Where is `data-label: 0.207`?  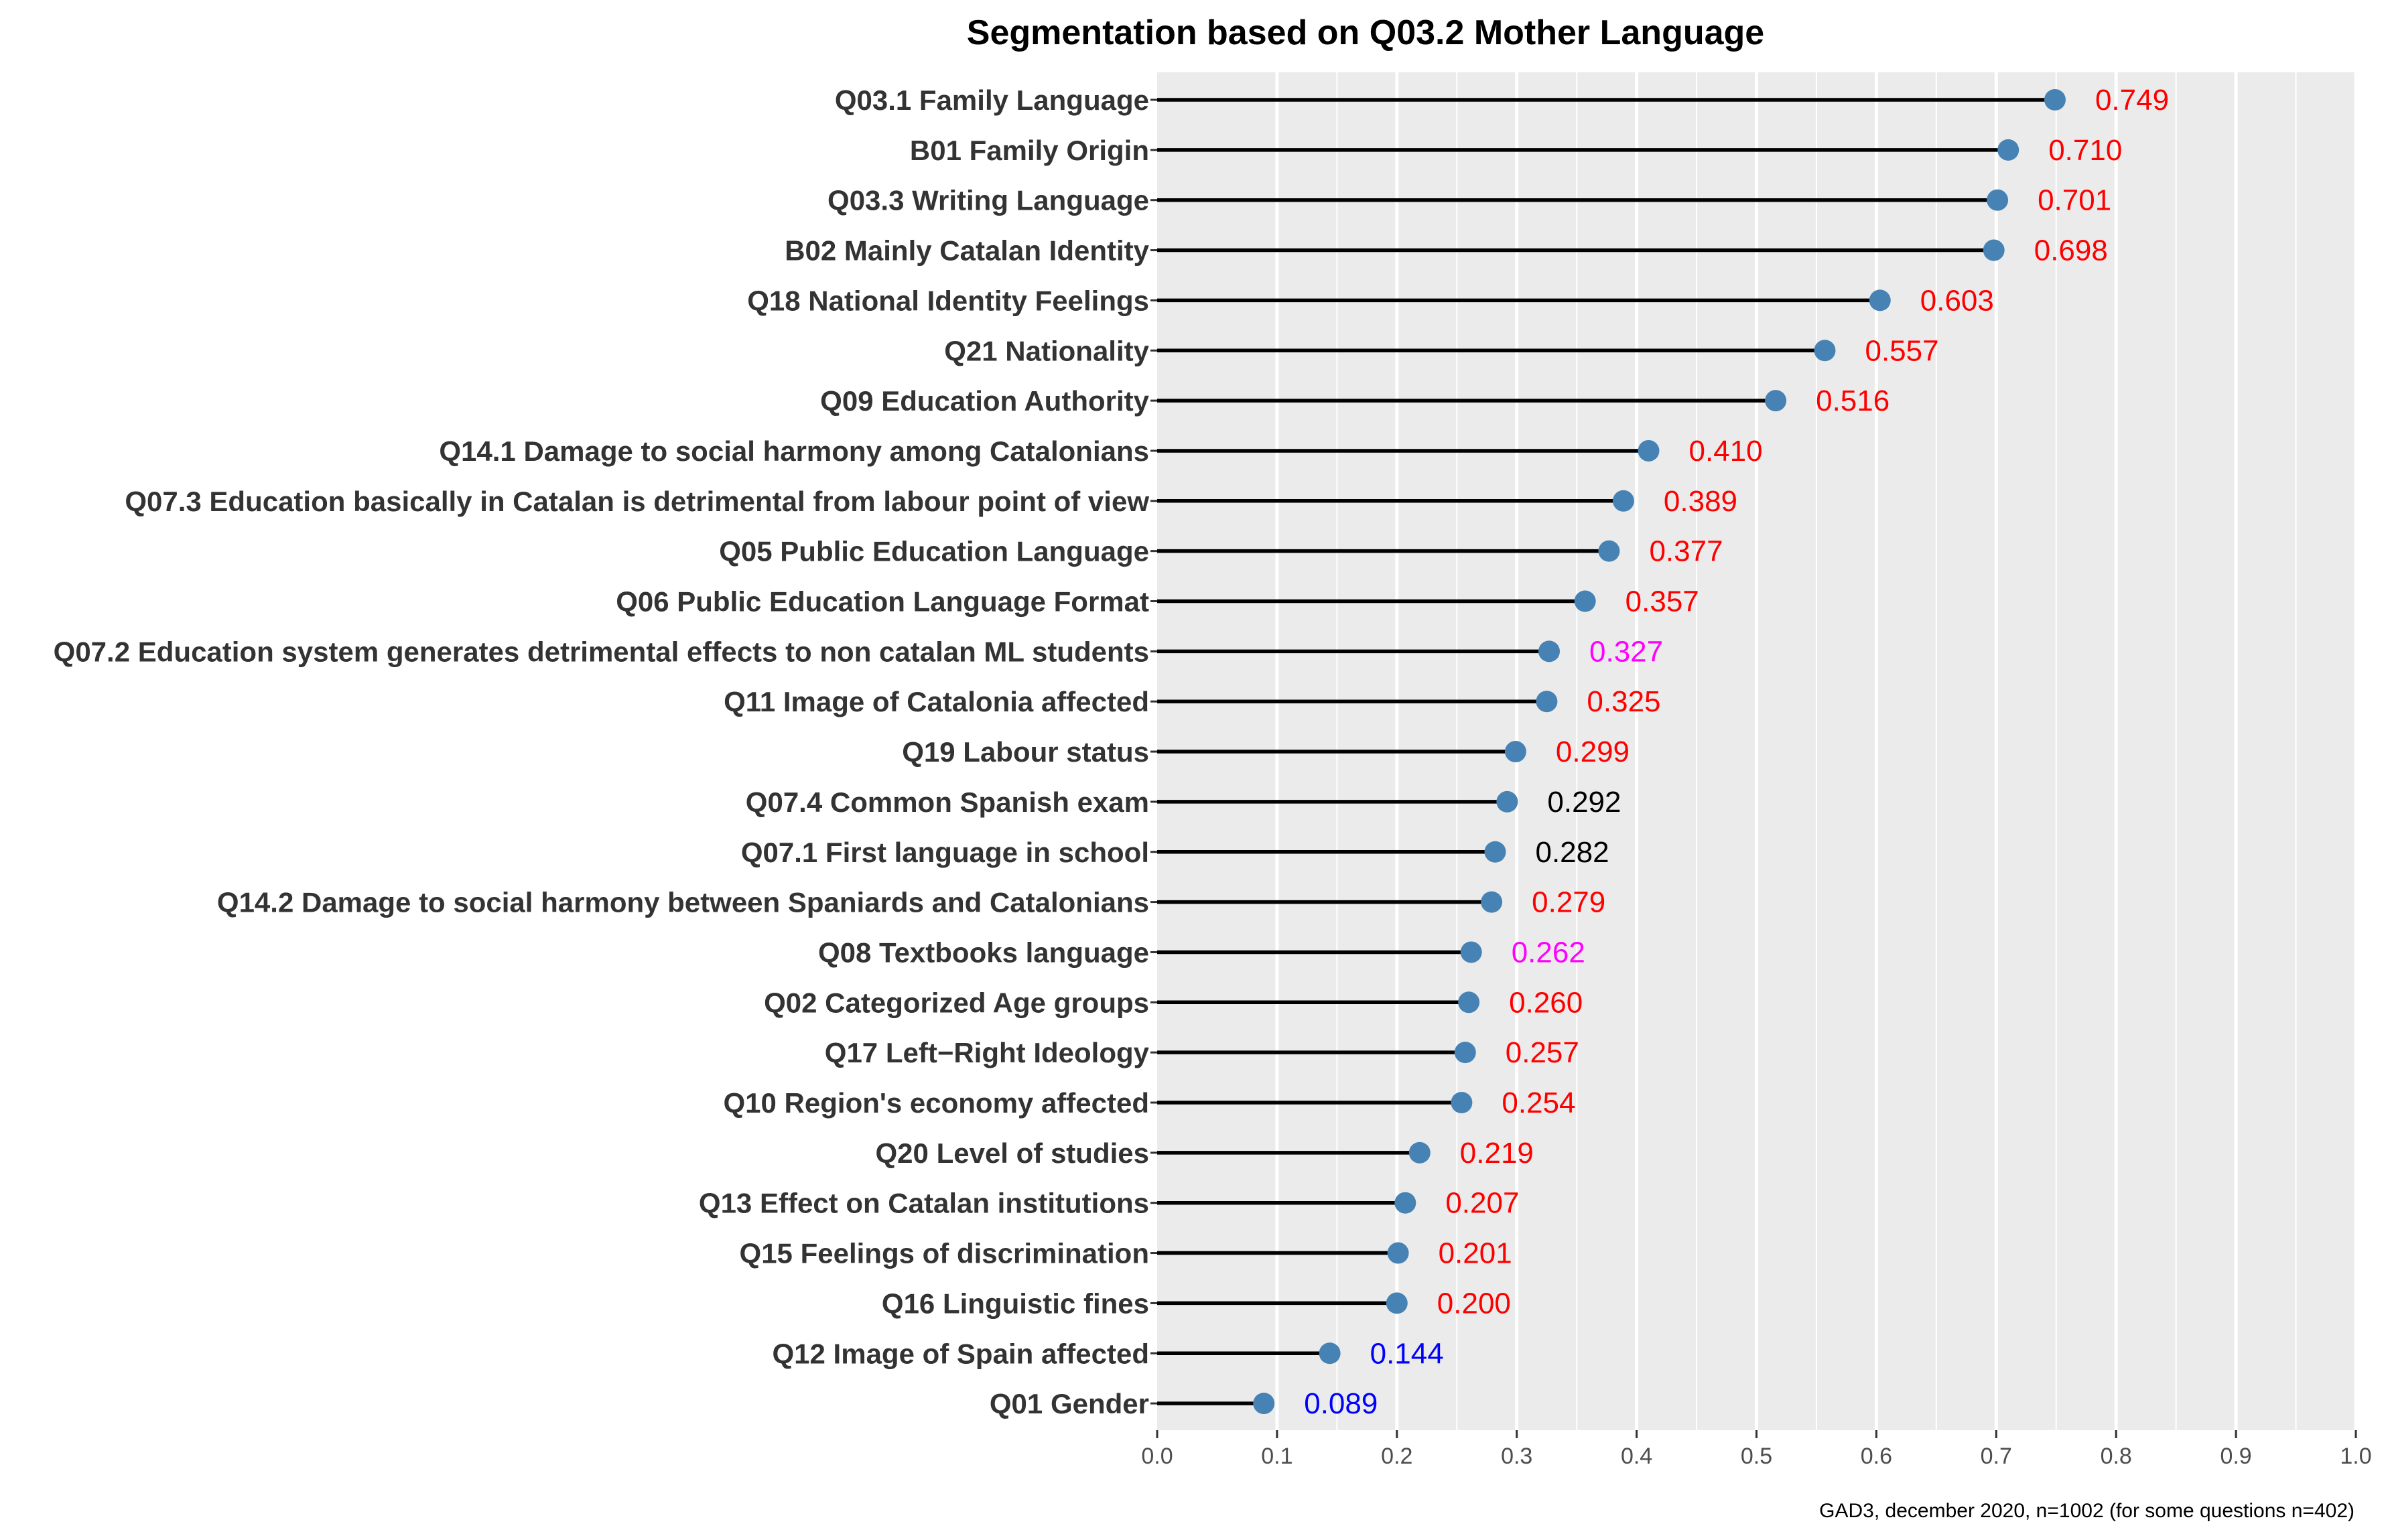 data-label: 0.207 is located at coordinates (1482, 1204).